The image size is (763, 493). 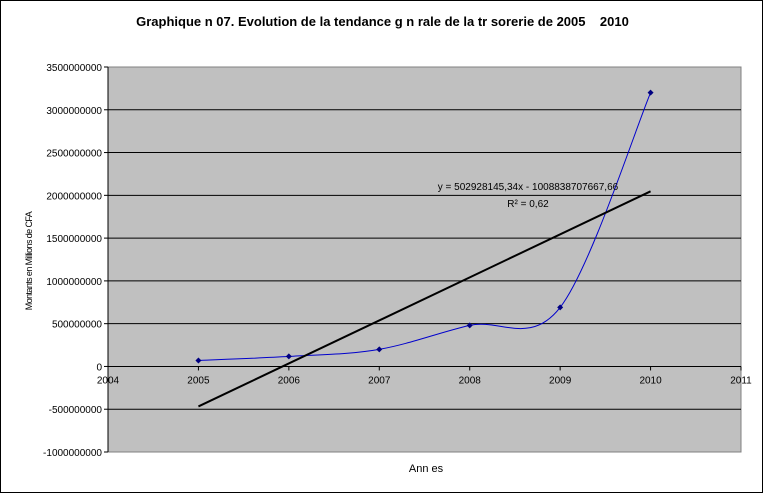 What do you see at coordinates (560, 380) in the screenshot?
I see `x-tick-label: 2009` at bounding box center [560, 380].